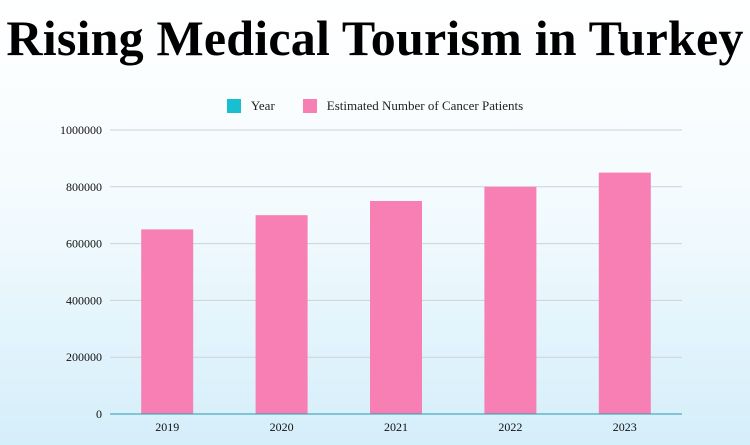 The width and height of the screenshot is (750, 445). Describe the element at coordinates (425, 105) in the screenshot. I see `legend-label-patients: Estimated Number of Cancer Patients` at that location.